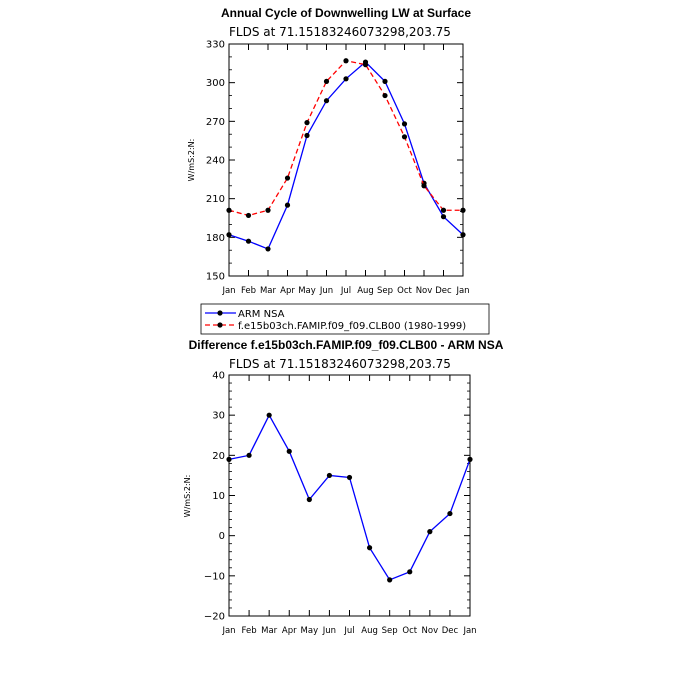 This screenshot has width=675, height=675. Describe the element at coordinates (289, 631) in the screenshot. I see `bottom-x-tick-label: Apr` at that location.